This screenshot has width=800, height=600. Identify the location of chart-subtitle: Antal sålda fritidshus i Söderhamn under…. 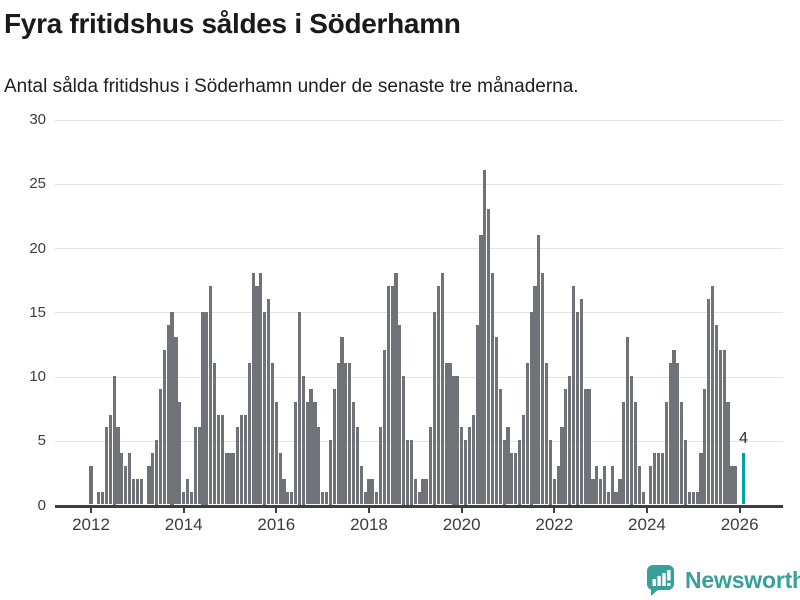
(291, 86).